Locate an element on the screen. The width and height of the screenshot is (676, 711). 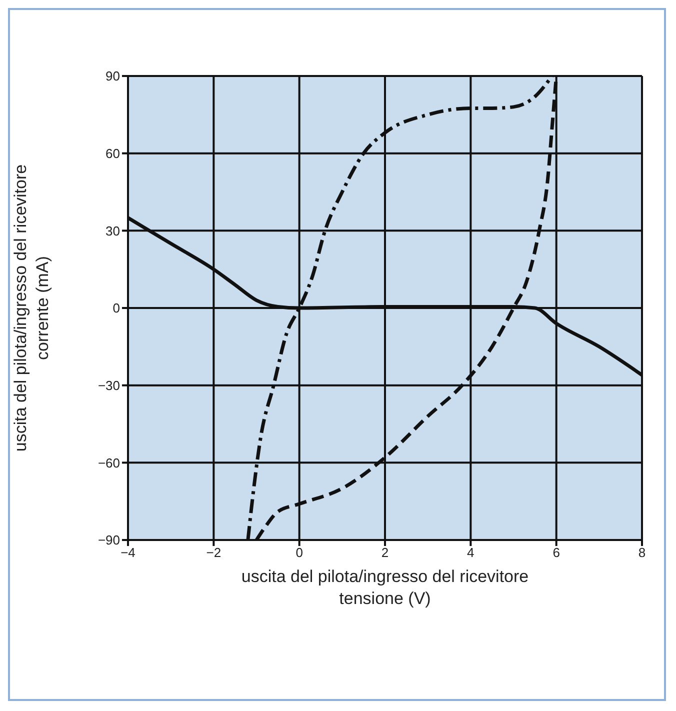
y-tick-label: −90 is located at coordinates (109, 540).